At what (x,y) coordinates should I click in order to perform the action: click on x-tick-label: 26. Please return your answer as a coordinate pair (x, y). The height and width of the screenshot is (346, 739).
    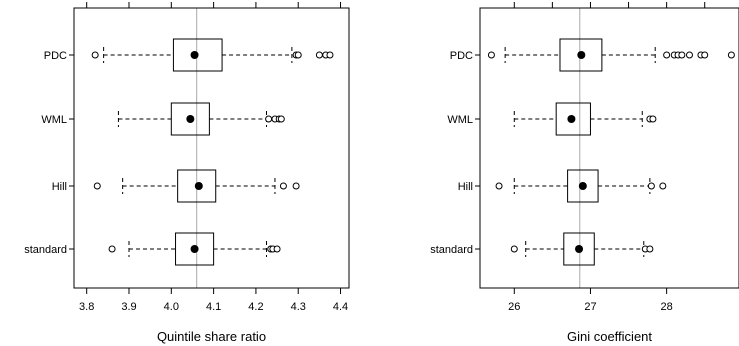
    Looking at the image, I should click on (514, 307).